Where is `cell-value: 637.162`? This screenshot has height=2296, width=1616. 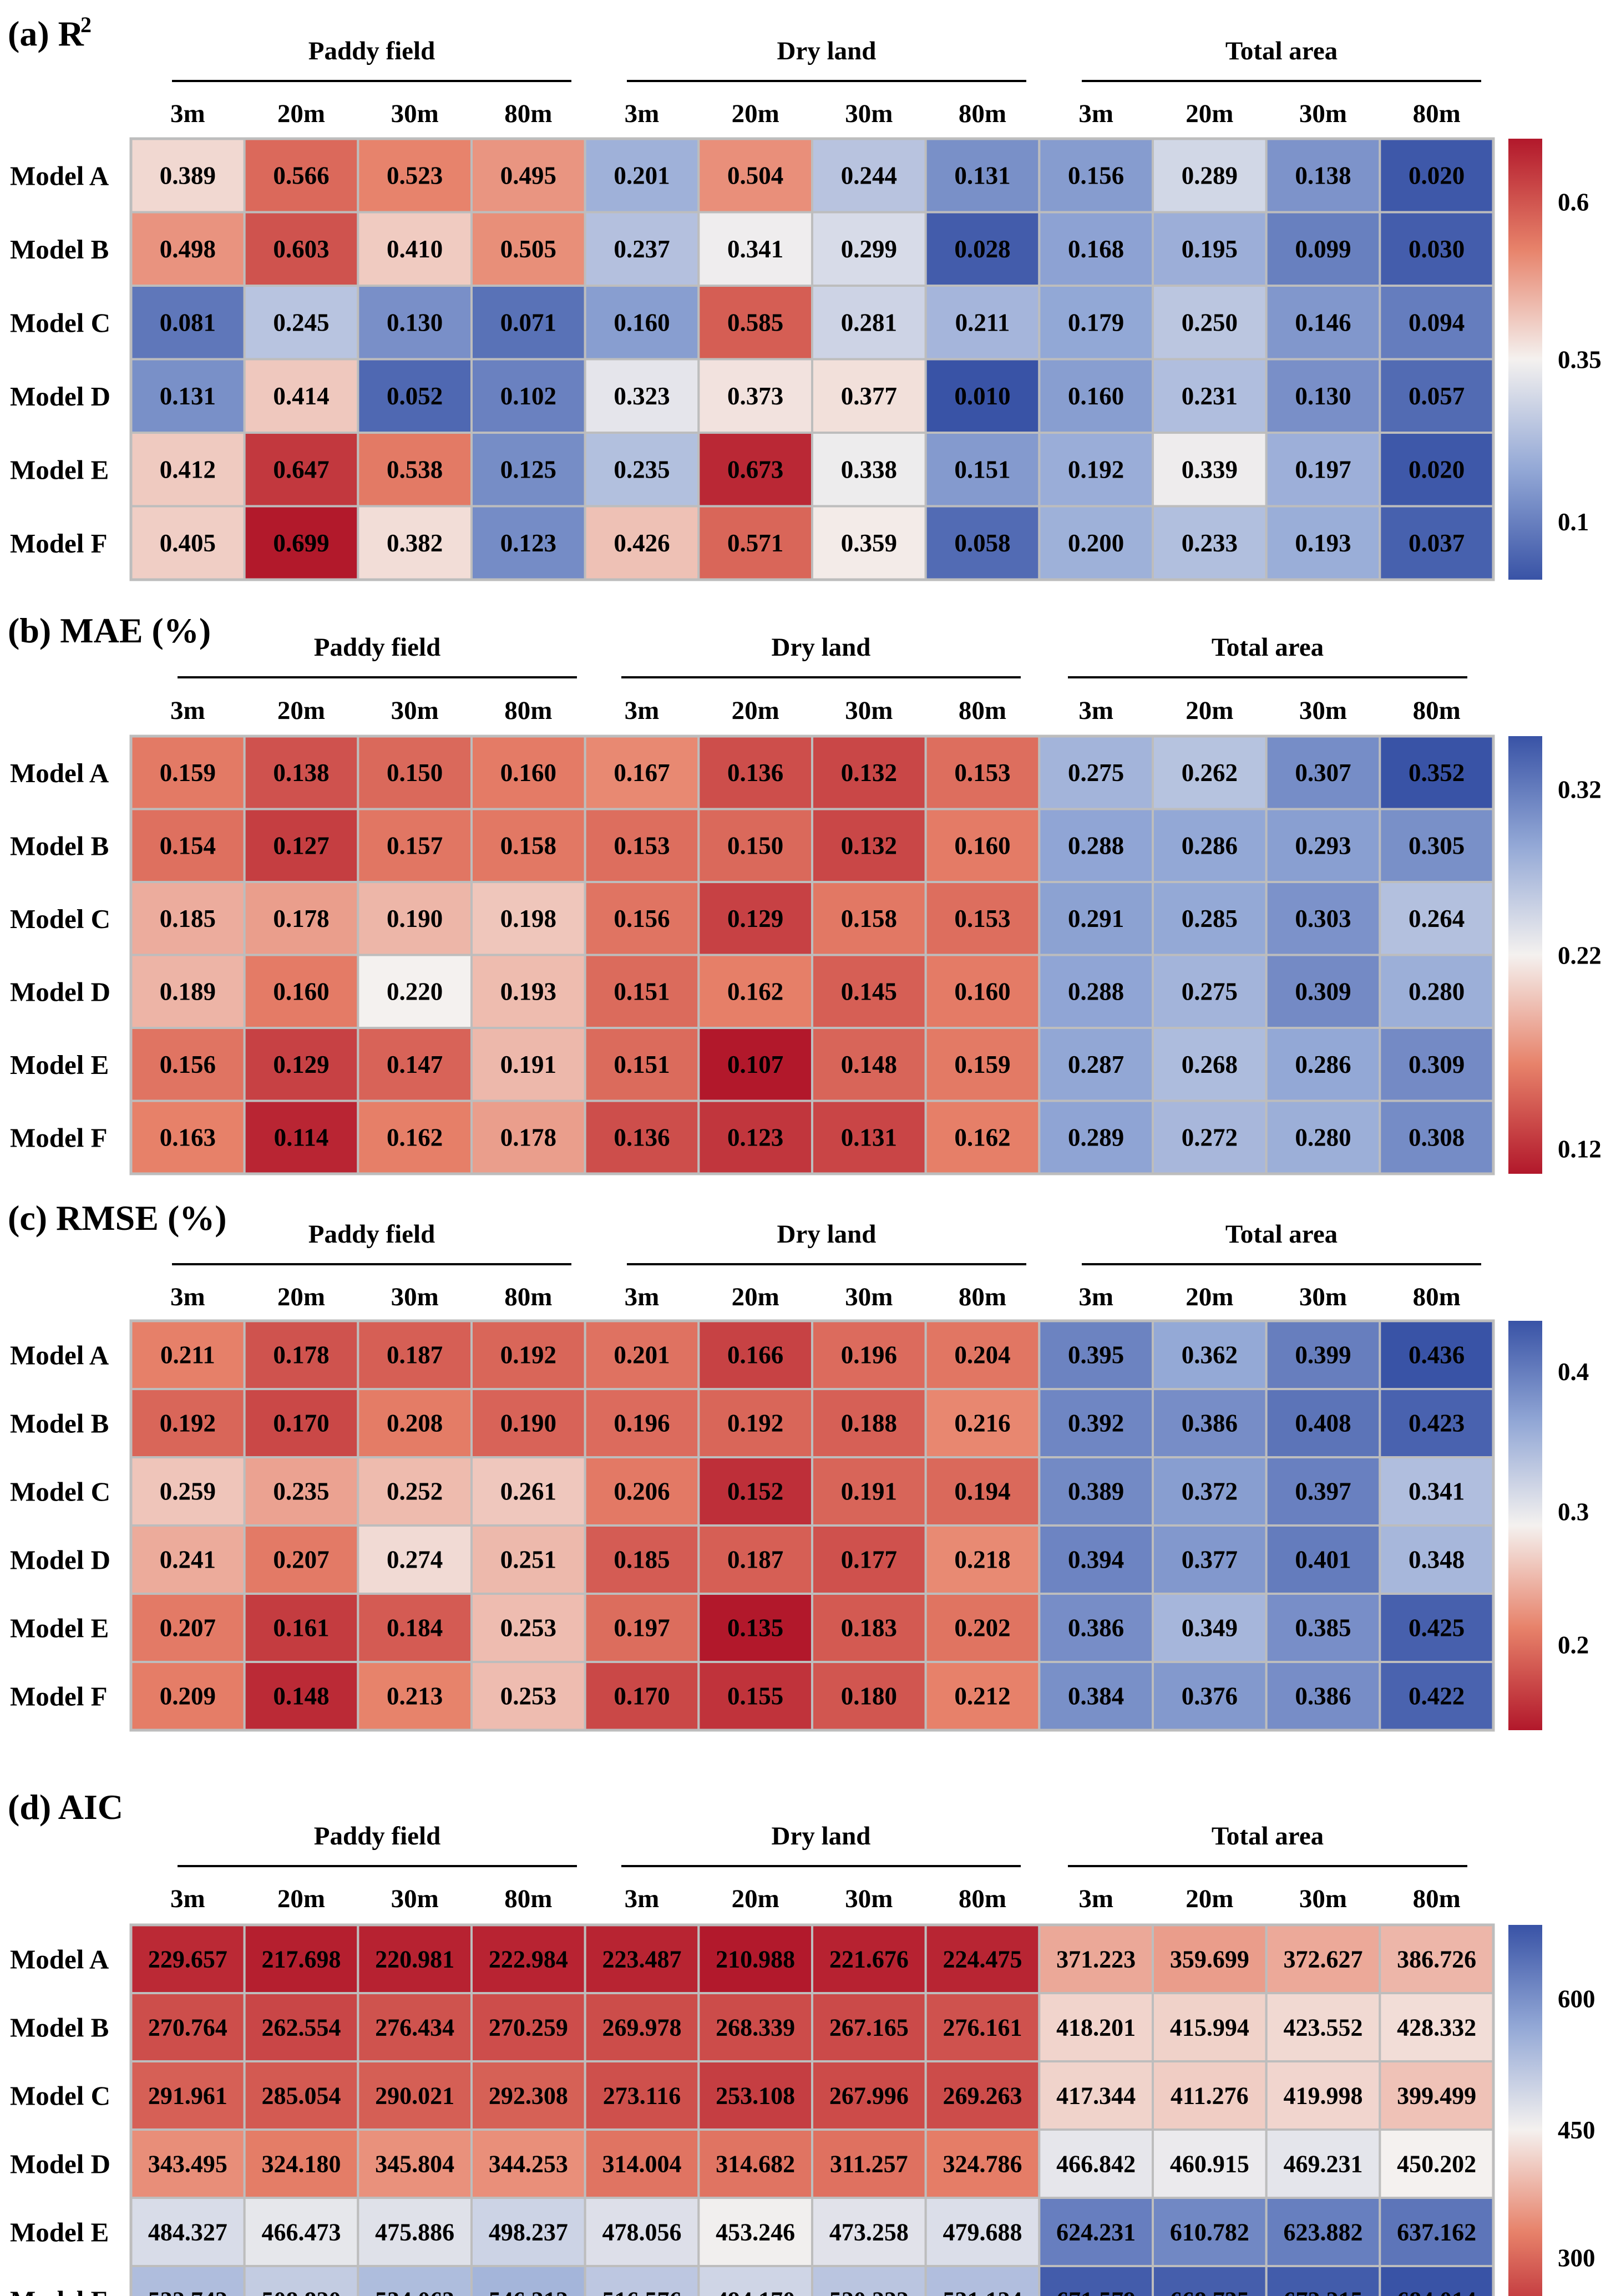
cell-value: 637.162 is located at coordinates (1436, 2232).